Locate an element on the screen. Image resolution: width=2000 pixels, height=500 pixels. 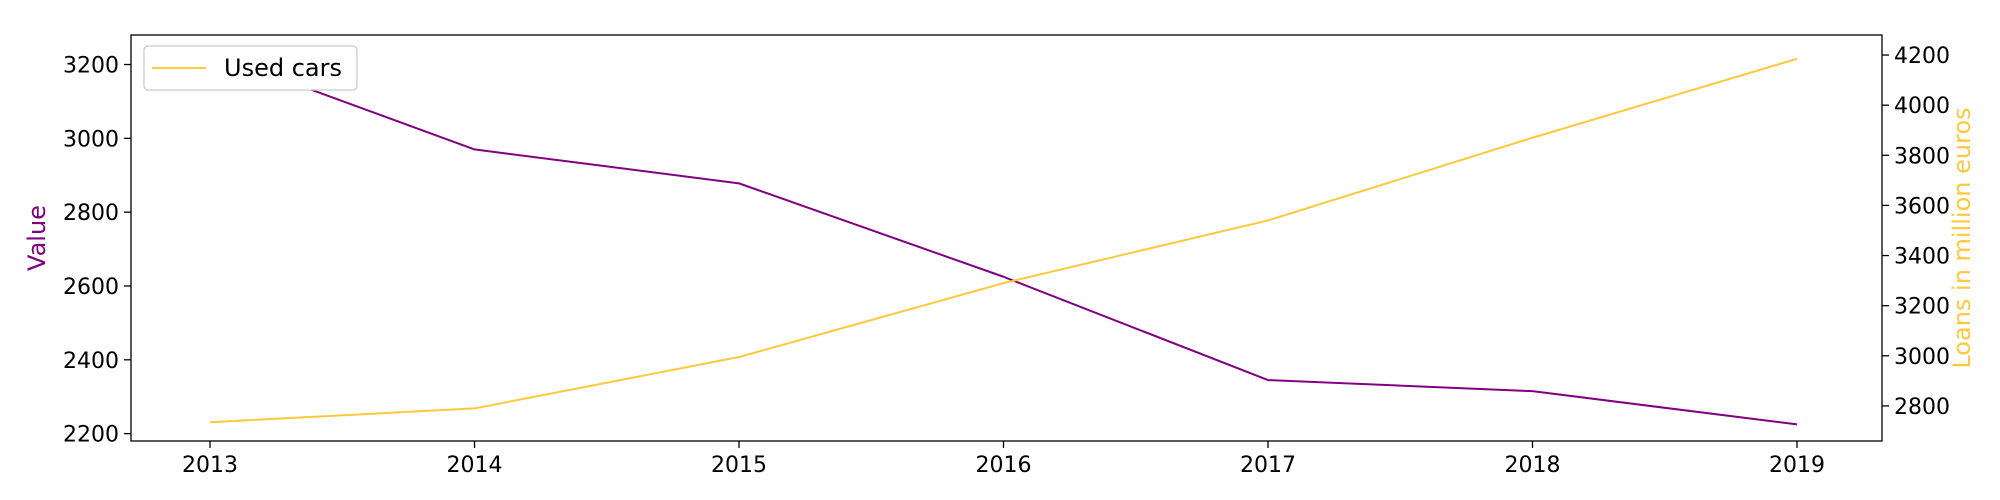
left-y-tick-label: 2800 is located at coordinates (91, 213).